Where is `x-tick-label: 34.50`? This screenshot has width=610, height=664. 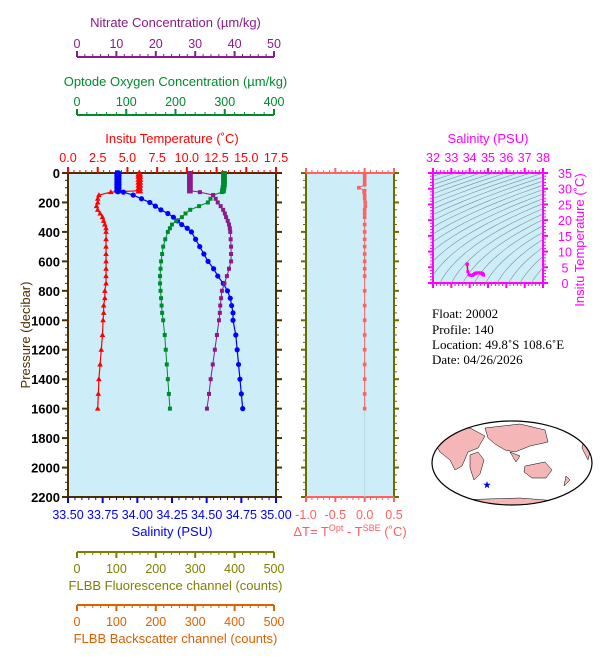
x-tick-label: 34.50 is located at coordinates (206, 515).